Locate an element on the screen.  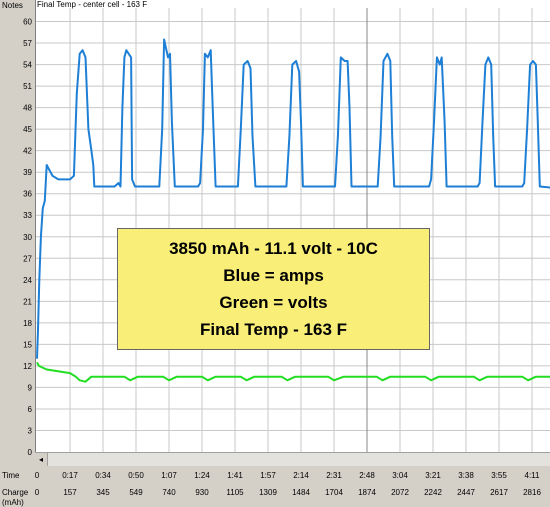
time-tick-label: 1:24 is located at coordinates (202, 475).